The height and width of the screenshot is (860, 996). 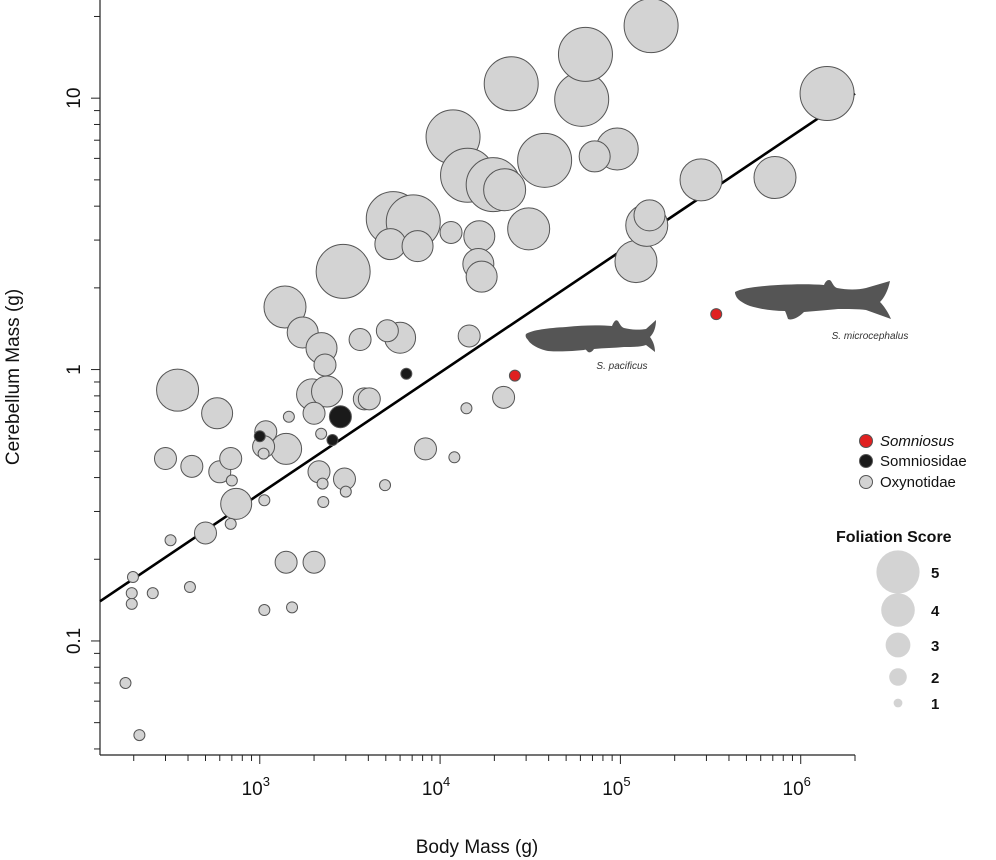 What do you see at coordinates (436, 787) in the screenshot?
I see `x-tick-label: 10⁴` at bounding box center [436, 787].